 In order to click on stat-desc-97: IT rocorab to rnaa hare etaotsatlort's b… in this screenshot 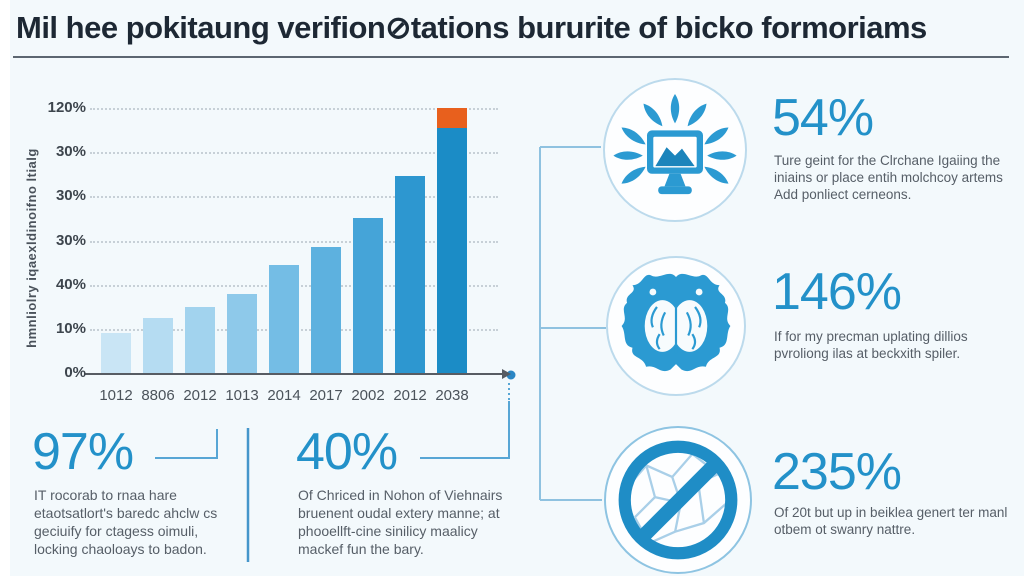, I will do `click(126, 522)`.